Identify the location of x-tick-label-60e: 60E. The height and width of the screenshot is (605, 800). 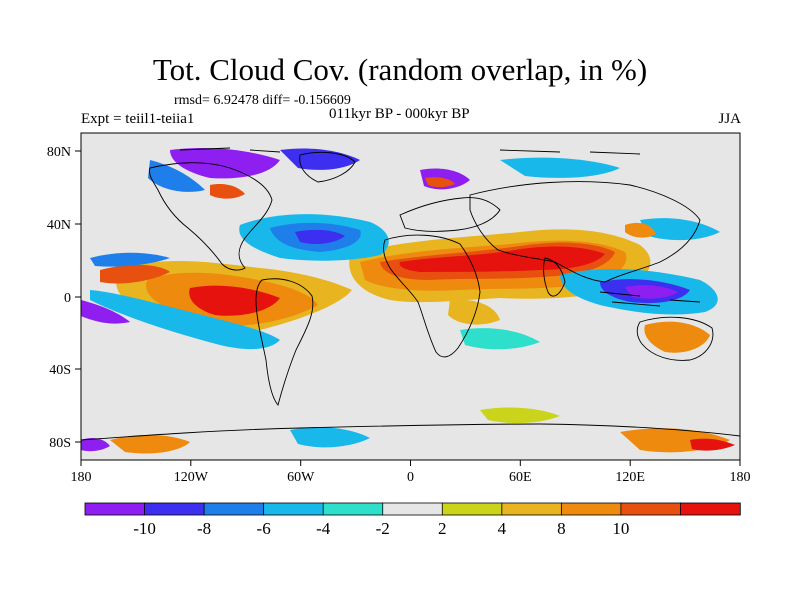
(520, 477).